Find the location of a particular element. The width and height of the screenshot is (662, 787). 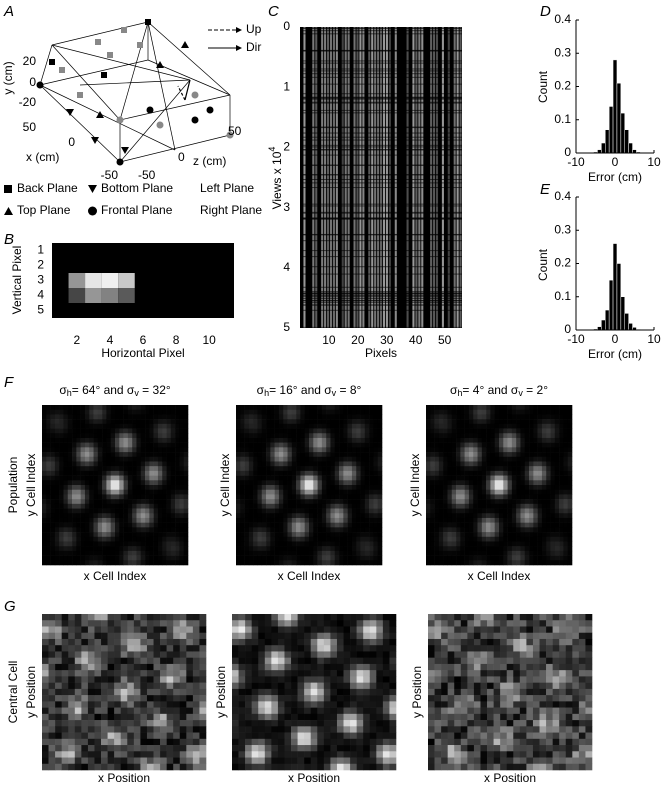

stripe is located at coordinates (422, 177).